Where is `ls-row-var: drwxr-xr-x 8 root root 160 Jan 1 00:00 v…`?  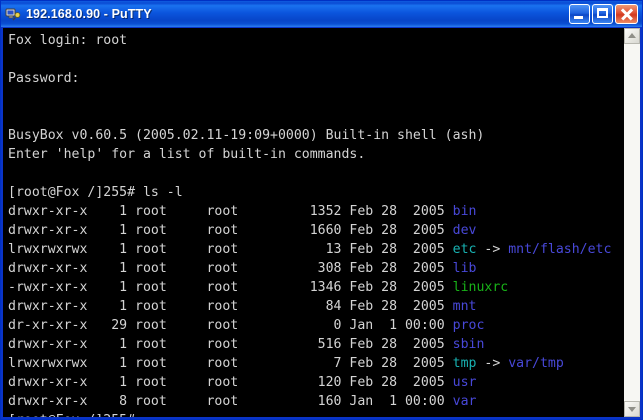 ls-row-var: drwxr-xr-x 8 root root 160 Jan 1 00:00 v… is located at coordinates (315, 401).